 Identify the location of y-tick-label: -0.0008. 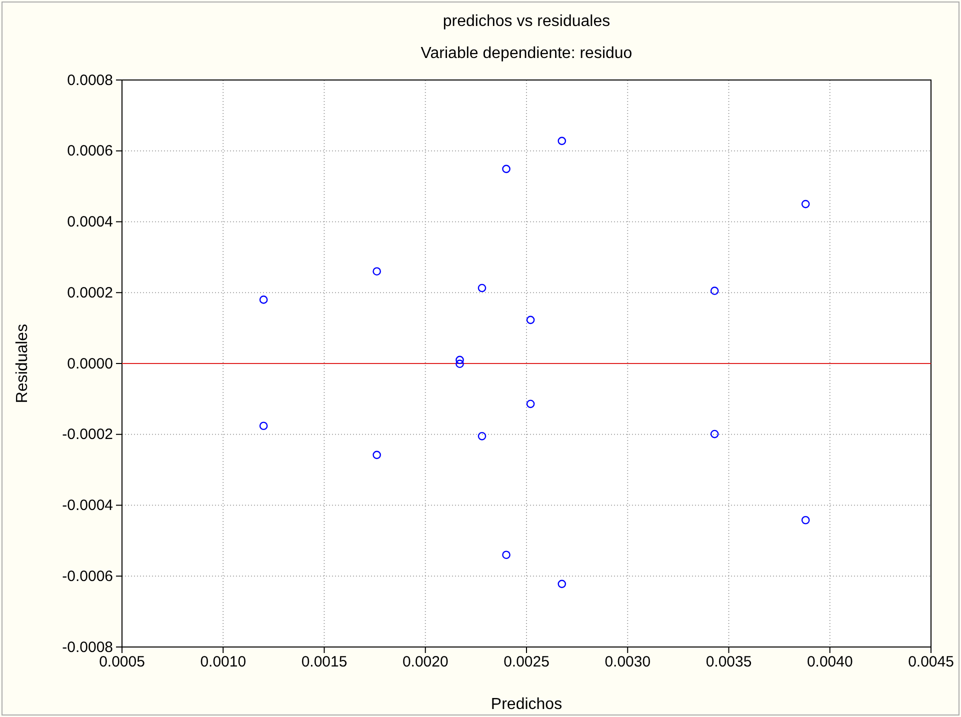
(87, 647).